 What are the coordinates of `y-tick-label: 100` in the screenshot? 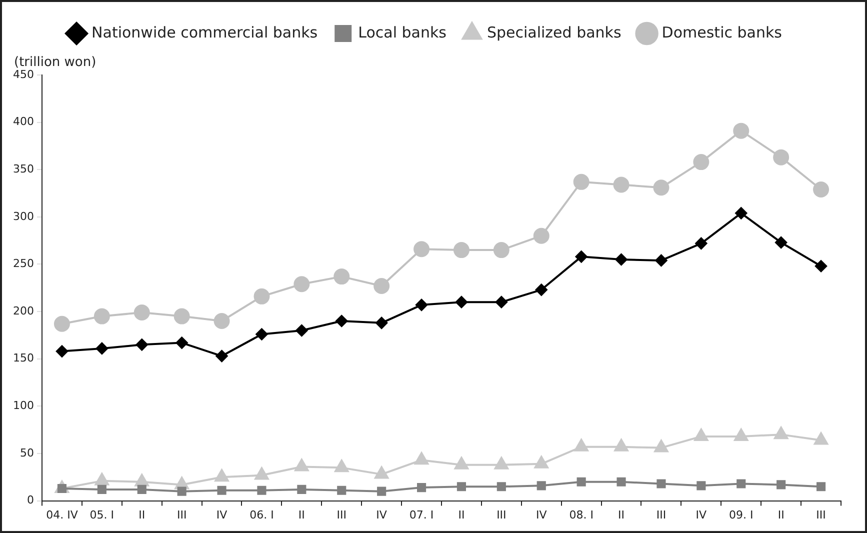 It's located at (23, 405).